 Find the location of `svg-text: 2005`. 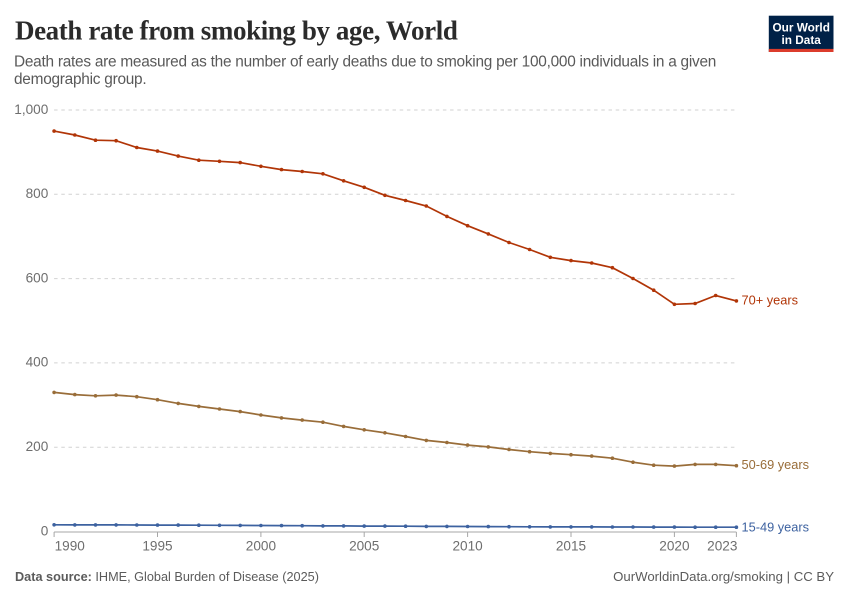

svg-text: 2005 is located at coordinates (364, 545).